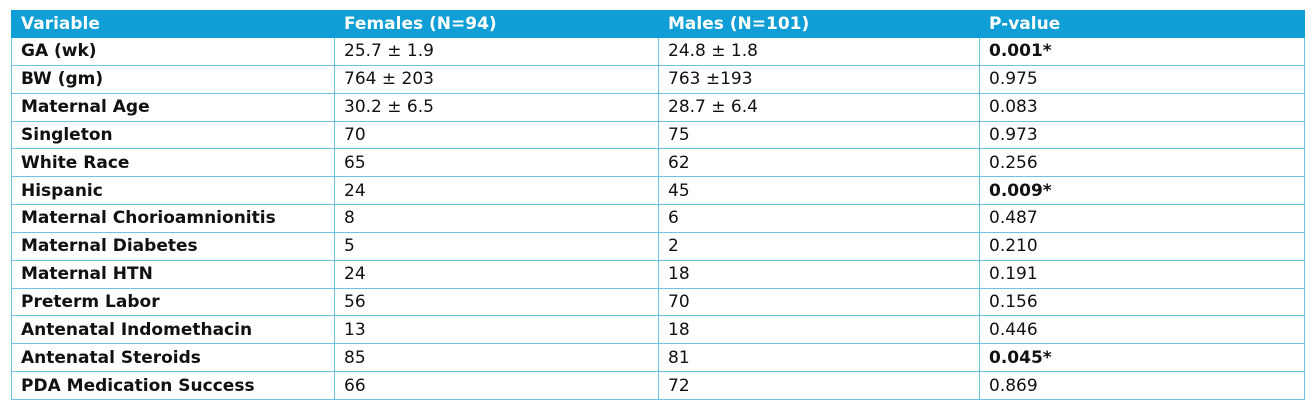 The width and height of the screenshot is (1315, 412). What do you see at coordinates (173, 302) in the screenshot?
I see `cell-variable: Preterm Labor` at bounding box center [173, 302].